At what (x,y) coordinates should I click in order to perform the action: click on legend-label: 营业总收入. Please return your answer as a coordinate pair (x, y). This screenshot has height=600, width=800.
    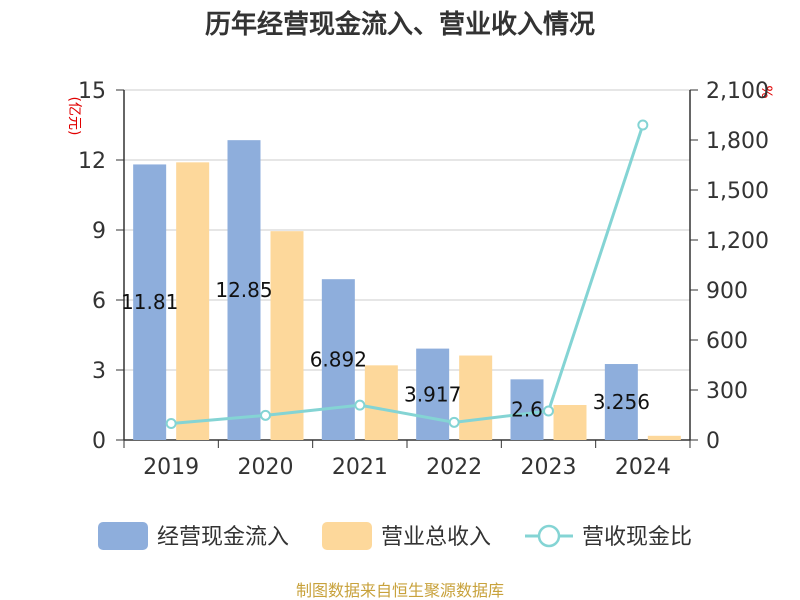
    Looking at the image, I should click on (436, 537).